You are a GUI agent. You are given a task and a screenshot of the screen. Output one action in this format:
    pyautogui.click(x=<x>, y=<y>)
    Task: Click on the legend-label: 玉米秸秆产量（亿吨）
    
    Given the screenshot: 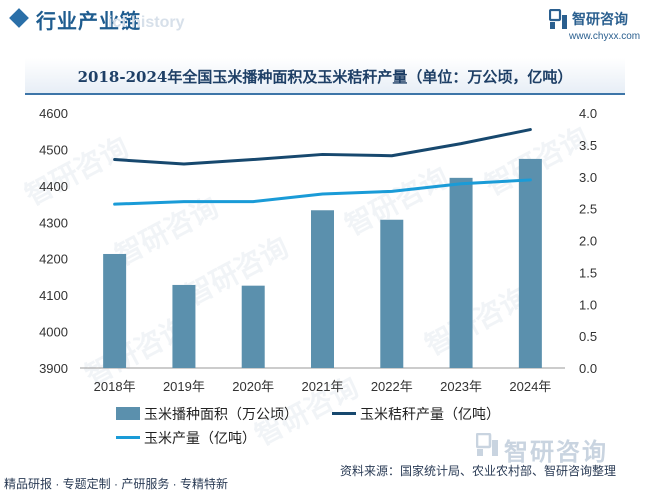 What is the action you would take?
    pyautogui.click(x=430, y=414)
    